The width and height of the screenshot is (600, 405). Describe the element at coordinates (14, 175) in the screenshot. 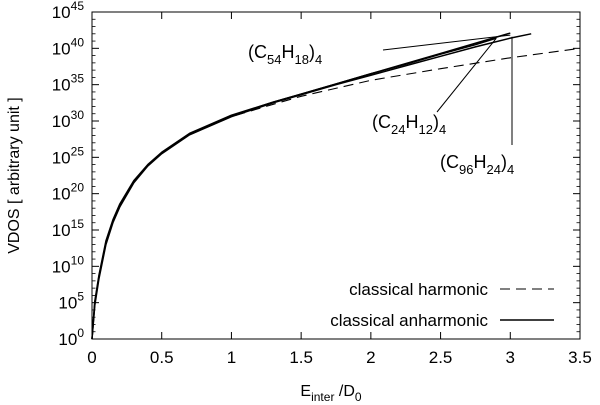

I see `y-axis-title: VDOS [ arbitrary unit ]` at that location.